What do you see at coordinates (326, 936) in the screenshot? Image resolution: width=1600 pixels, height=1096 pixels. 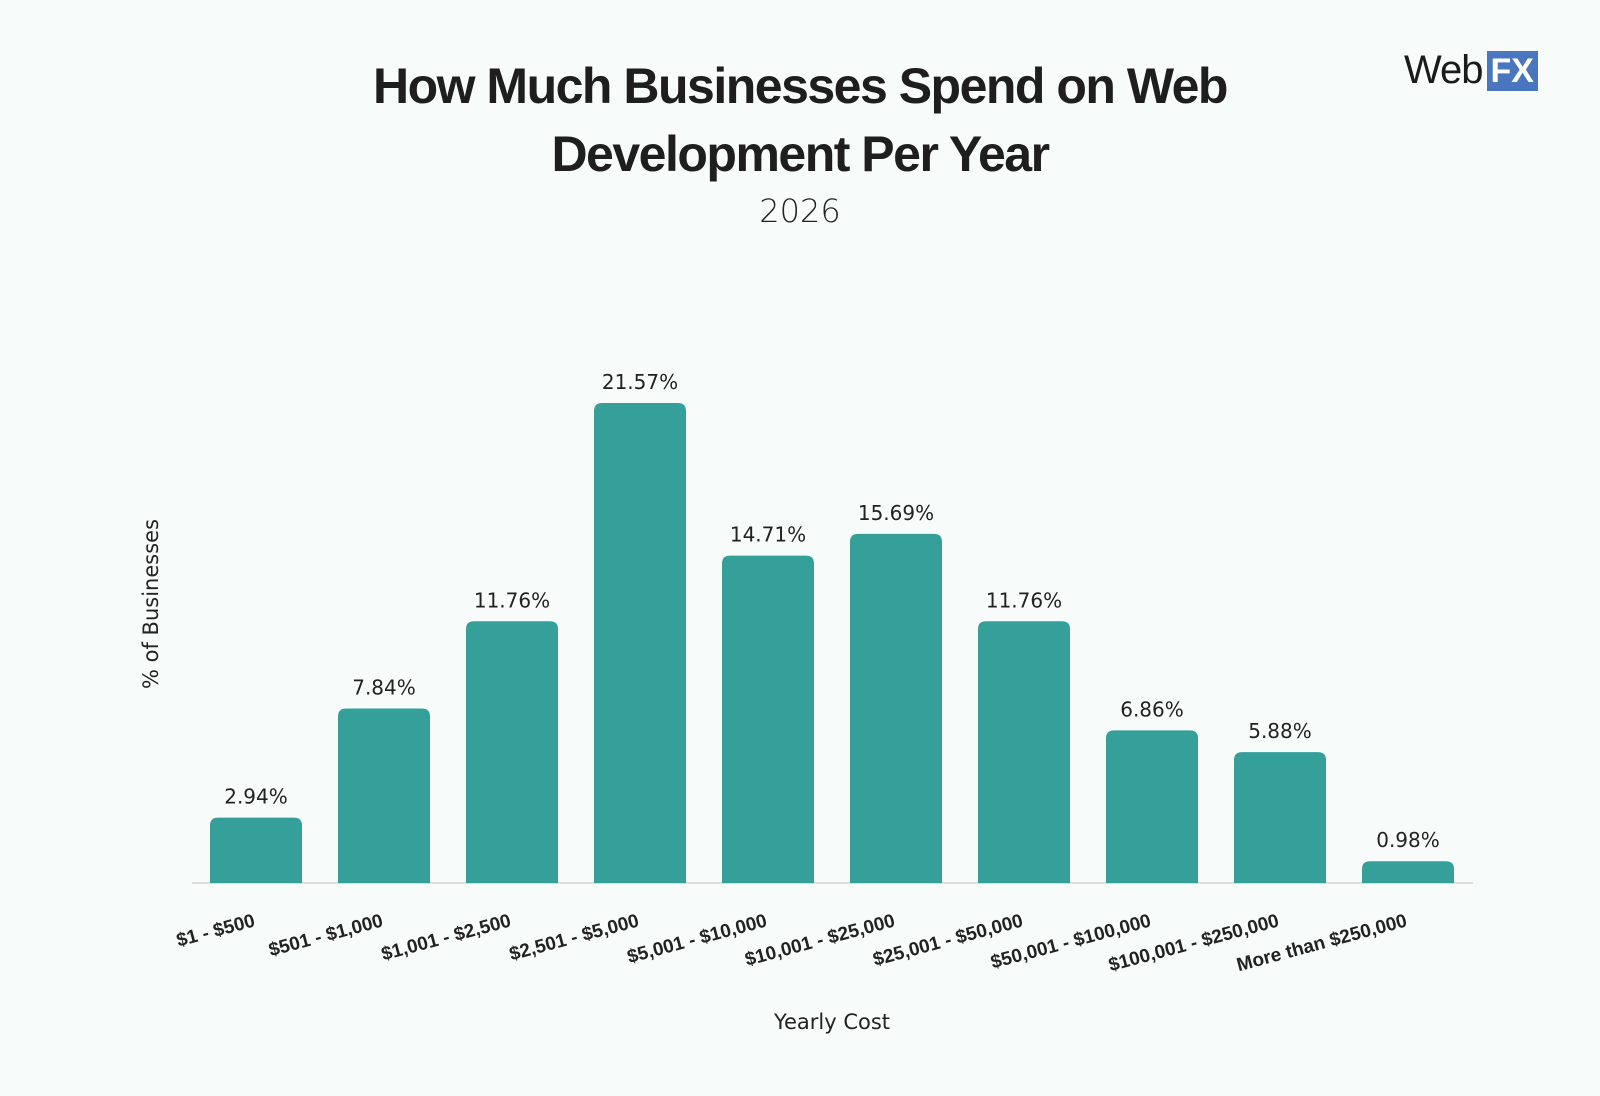 I see `x-tick-label: $501 - $1,000` at bounding box center [326, 936].